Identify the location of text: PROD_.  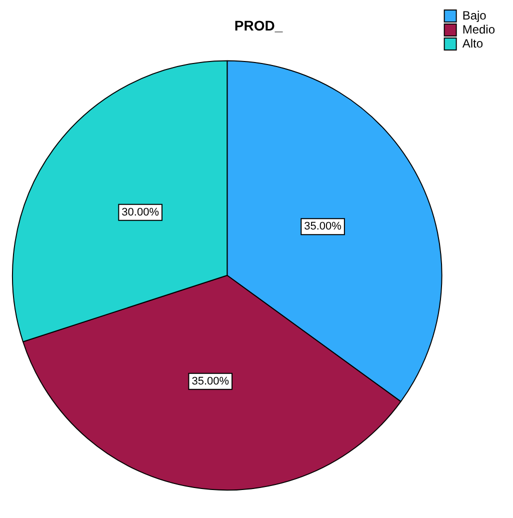
(258, 25).